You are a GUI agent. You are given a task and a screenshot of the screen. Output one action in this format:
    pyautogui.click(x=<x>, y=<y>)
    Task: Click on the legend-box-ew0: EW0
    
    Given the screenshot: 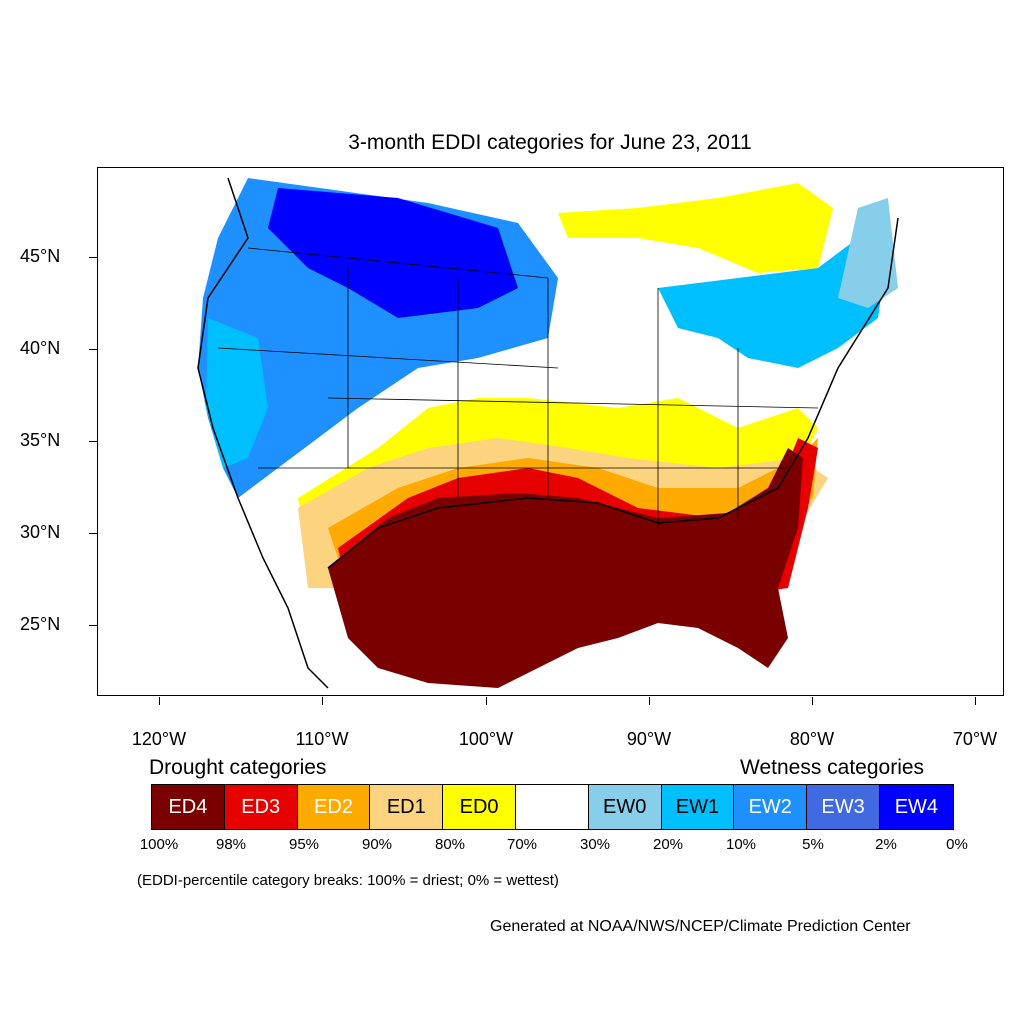 What is the action you would take?
    pyautogui.click(x=625, y=807)
    